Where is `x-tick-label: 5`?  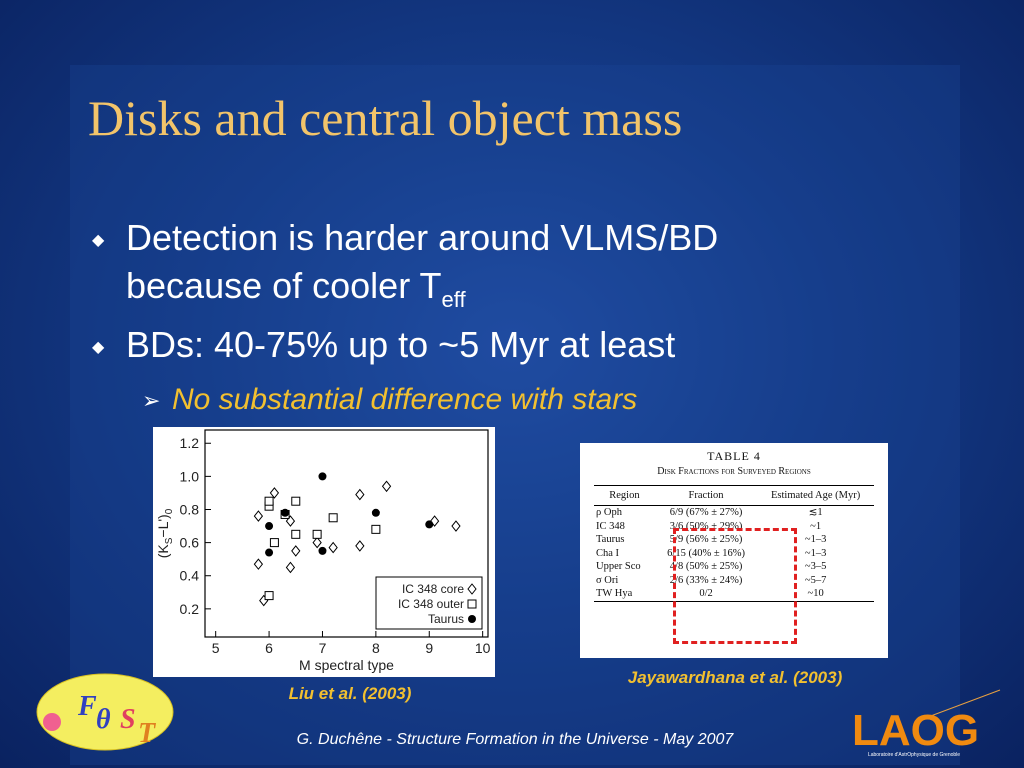 x-tick-label: 5 is located at coordinates (216, 648).